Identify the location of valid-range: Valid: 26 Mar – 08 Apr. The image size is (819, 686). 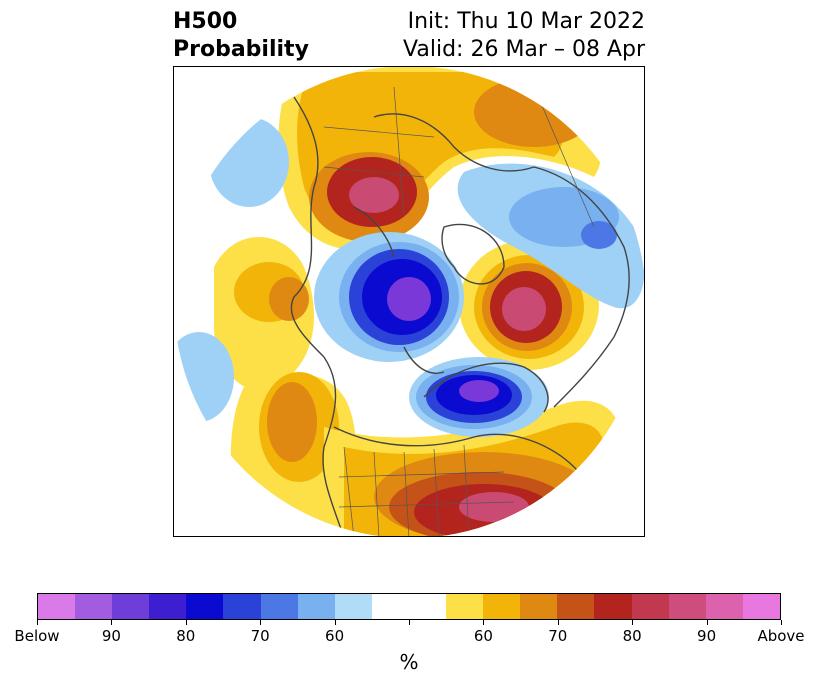
(524, 49).